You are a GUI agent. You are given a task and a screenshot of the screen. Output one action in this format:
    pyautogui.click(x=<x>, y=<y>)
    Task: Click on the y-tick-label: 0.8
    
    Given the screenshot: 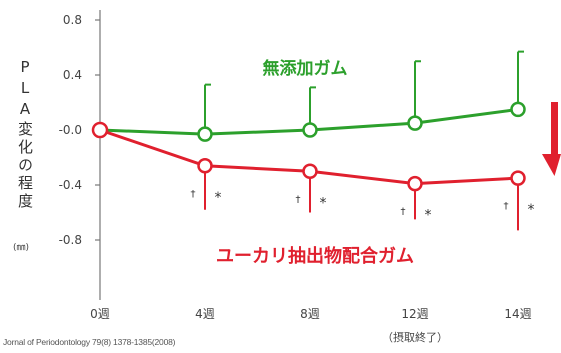 What is the action you would take?
    pyautogui.click(x=72, y=20)
    